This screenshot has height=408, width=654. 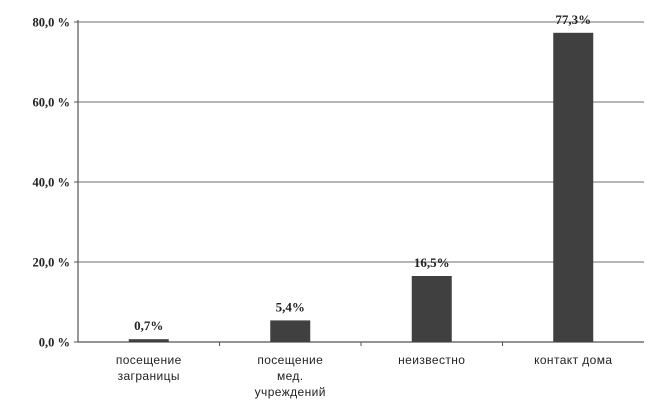 I want to click on x-category-label-line: контакт дома, so click(x=573, y=360).